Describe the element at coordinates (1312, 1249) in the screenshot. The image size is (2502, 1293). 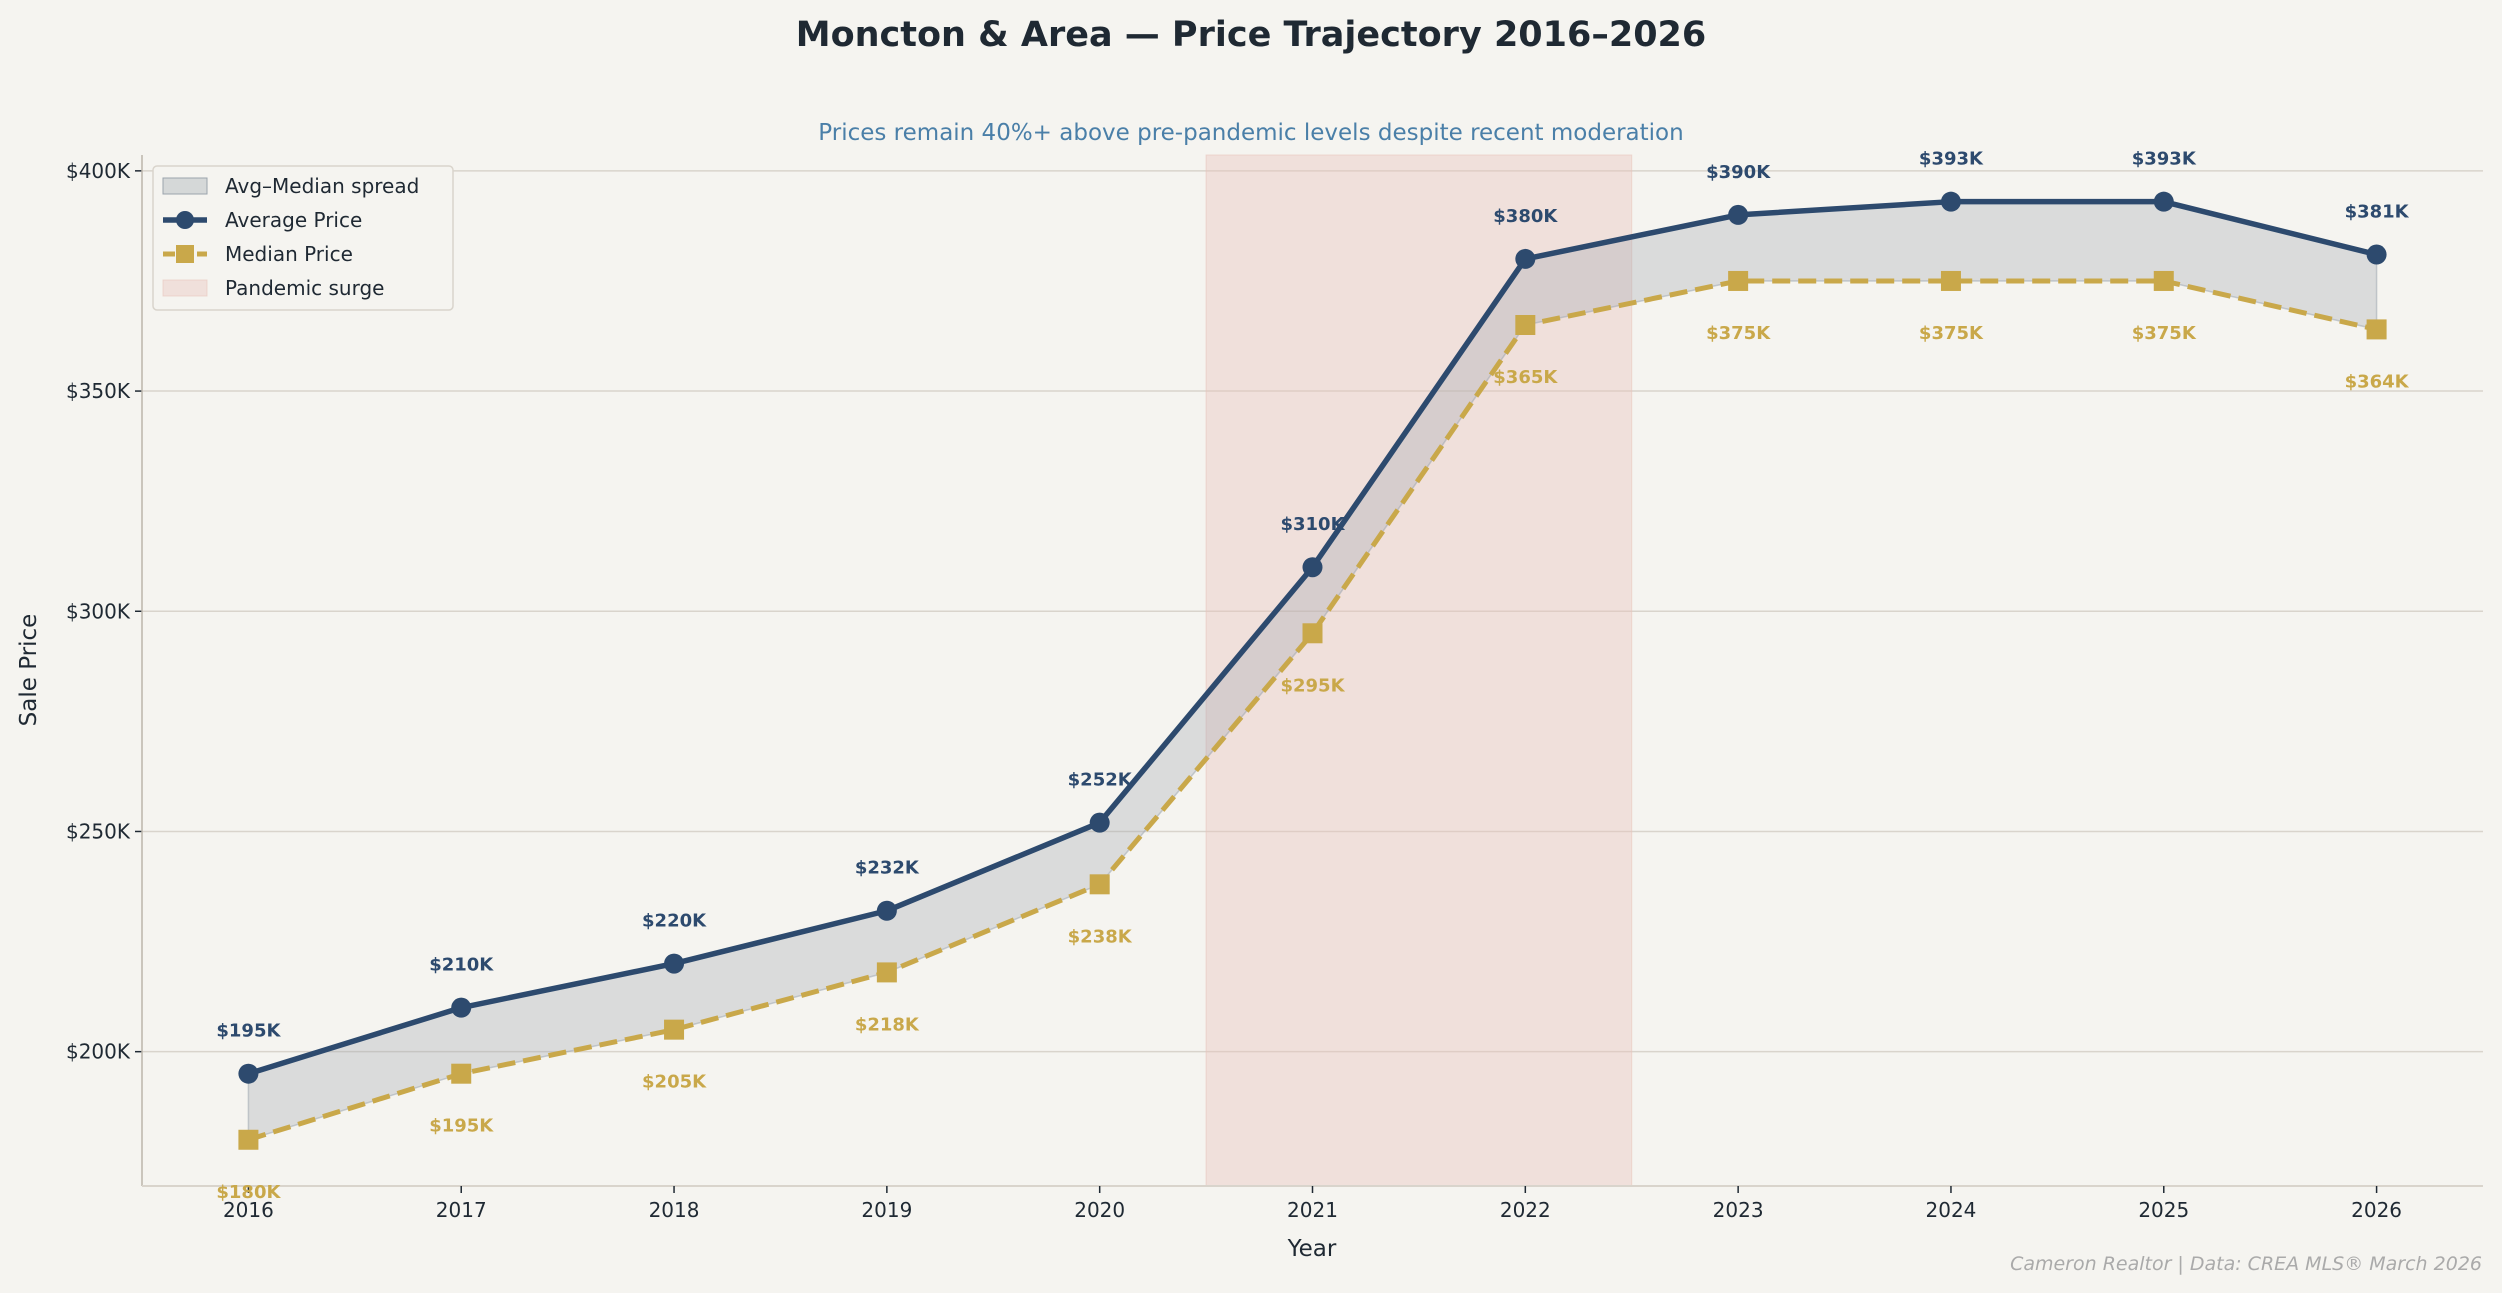
I see `x-axis-label: Year` at that location.